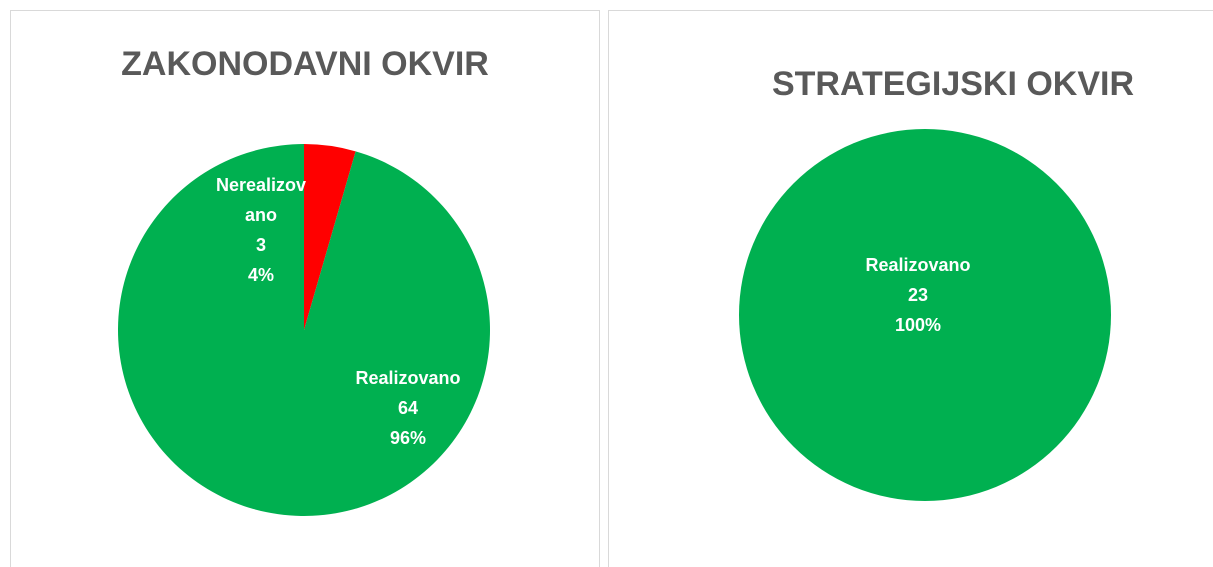 Image resolution: width=1213 pixels, height=567 pixels. I want to click on value-label: 64, so click(408, 408).